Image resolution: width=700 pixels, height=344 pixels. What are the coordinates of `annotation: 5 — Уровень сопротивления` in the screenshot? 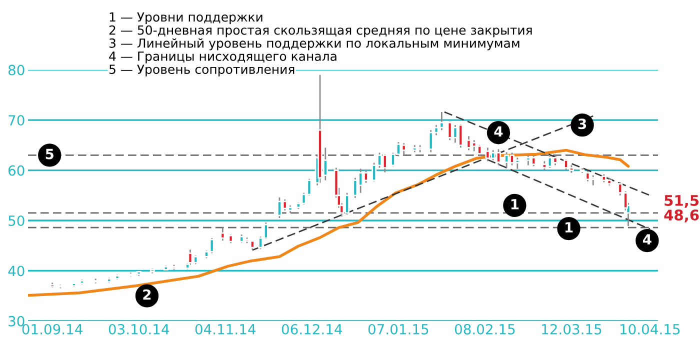 It's located at (201, 70).